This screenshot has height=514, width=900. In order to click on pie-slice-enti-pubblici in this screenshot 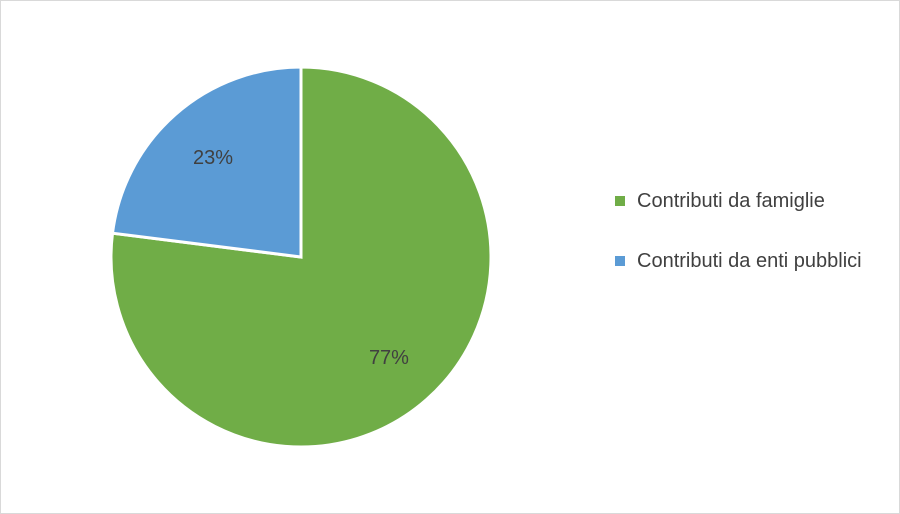, I will do `click(206, 162)`.